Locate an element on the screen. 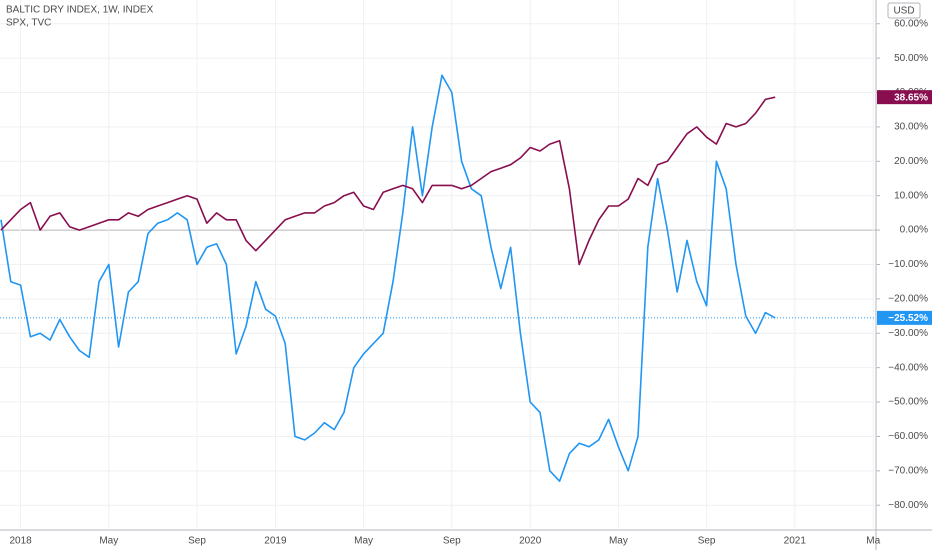 This screenshot has height=550, width=932. last-value-label: 38.65% is located at coordinates (911, 97).